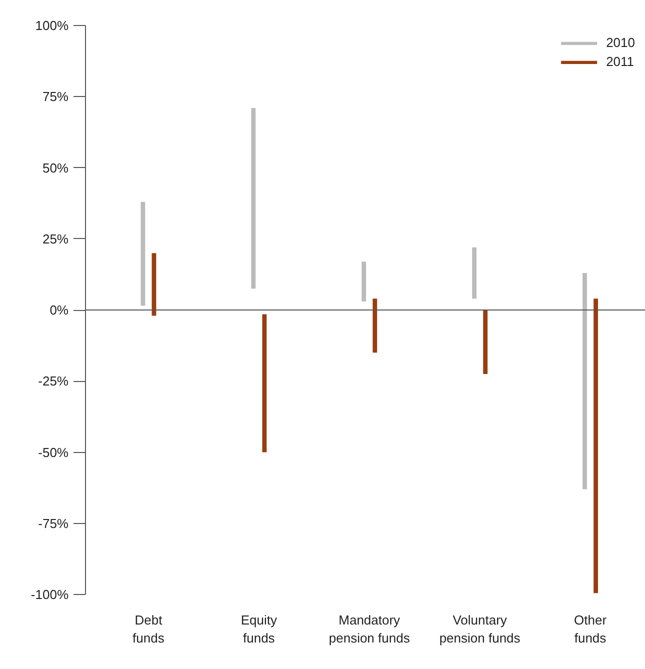  I want to click on legend-label: 2010, so click(620, 42).